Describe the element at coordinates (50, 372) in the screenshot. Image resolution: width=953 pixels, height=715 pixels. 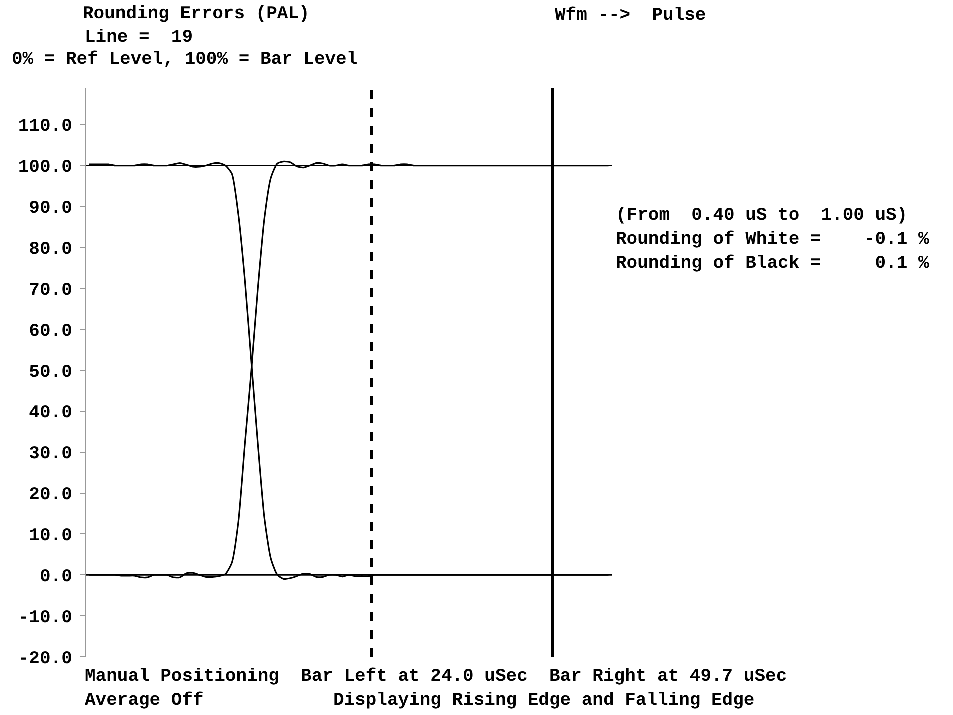
I see `y-tick-label: 50.0` at that location.